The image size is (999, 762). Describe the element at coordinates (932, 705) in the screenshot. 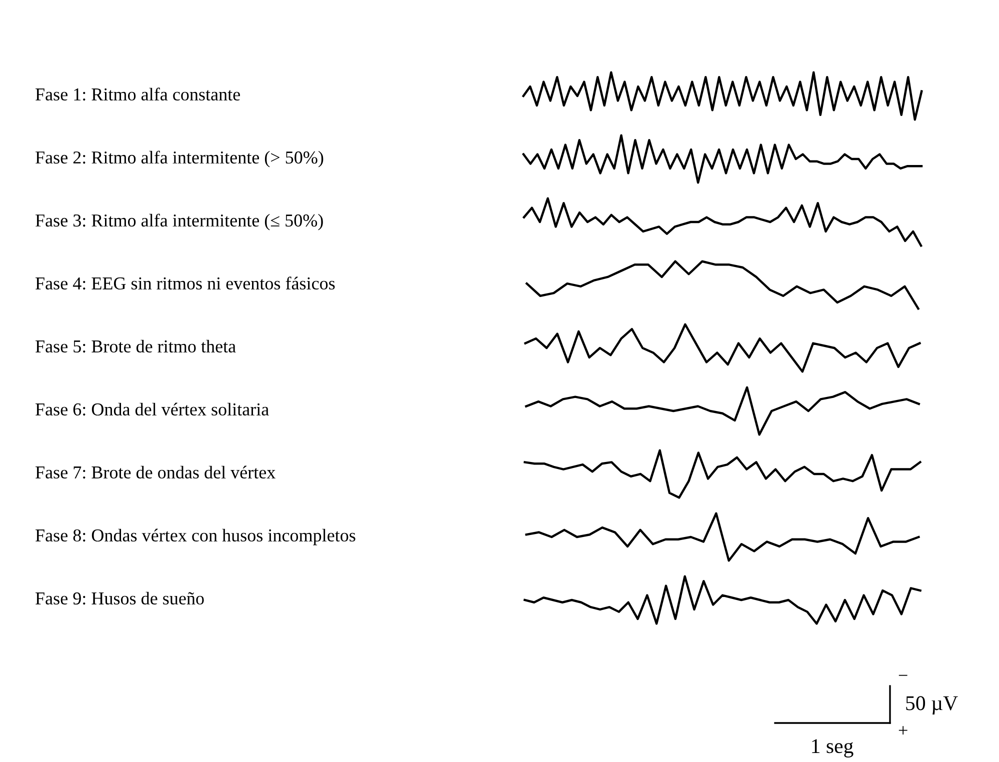

I see `text: 50 µV` at that location.